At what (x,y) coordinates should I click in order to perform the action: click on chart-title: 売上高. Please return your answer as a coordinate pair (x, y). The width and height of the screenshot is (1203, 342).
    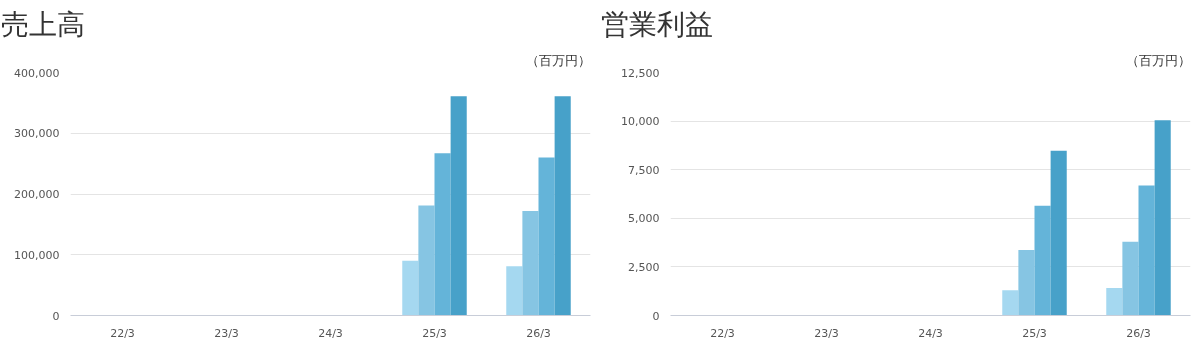
    Looking at the image, I should click on (42, 24).